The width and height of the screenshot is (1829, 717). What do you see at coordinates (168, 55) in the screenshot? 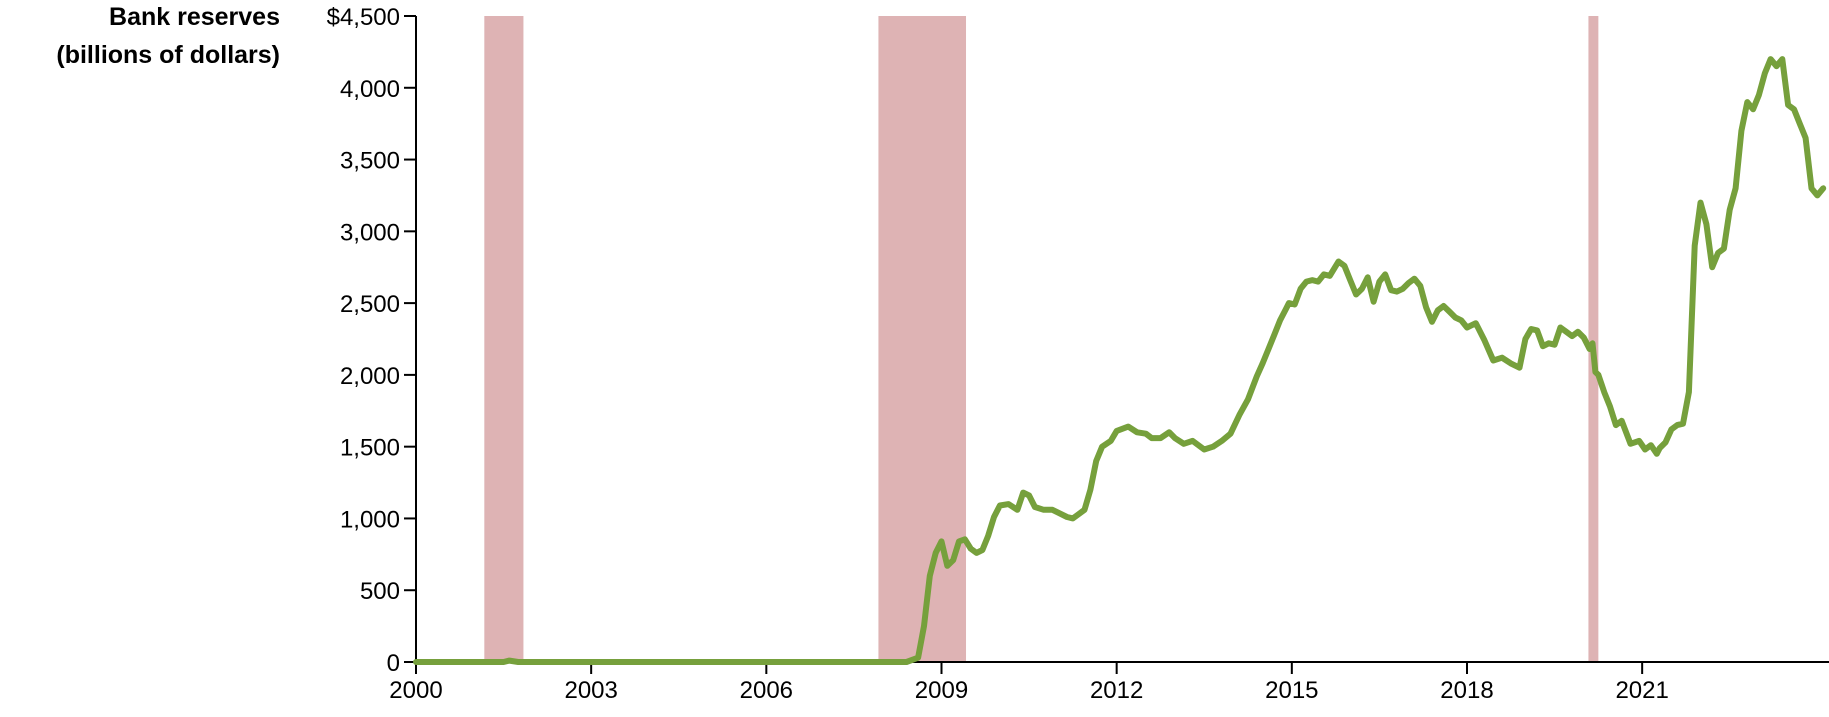
I see `y-axis-label-line-2: (billions of dollars)` at bounding box center [168, 55].